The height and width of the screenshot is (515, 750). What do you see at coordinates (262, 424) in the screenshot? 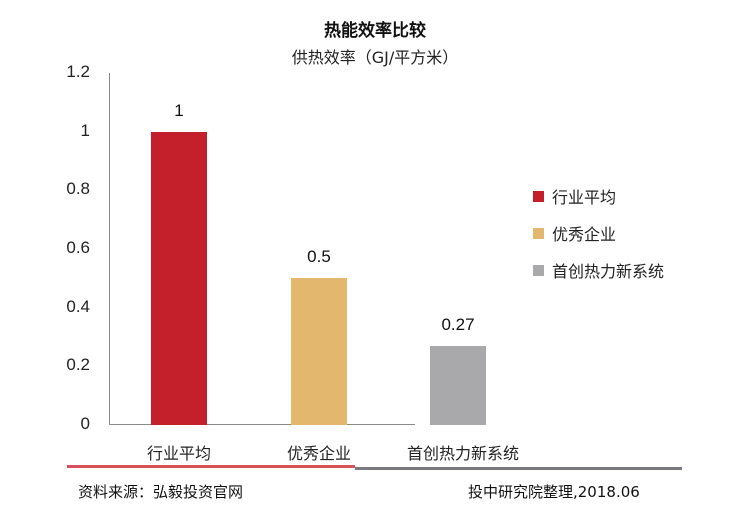
I see `x-axis-line` at bounding box center [262, 424].